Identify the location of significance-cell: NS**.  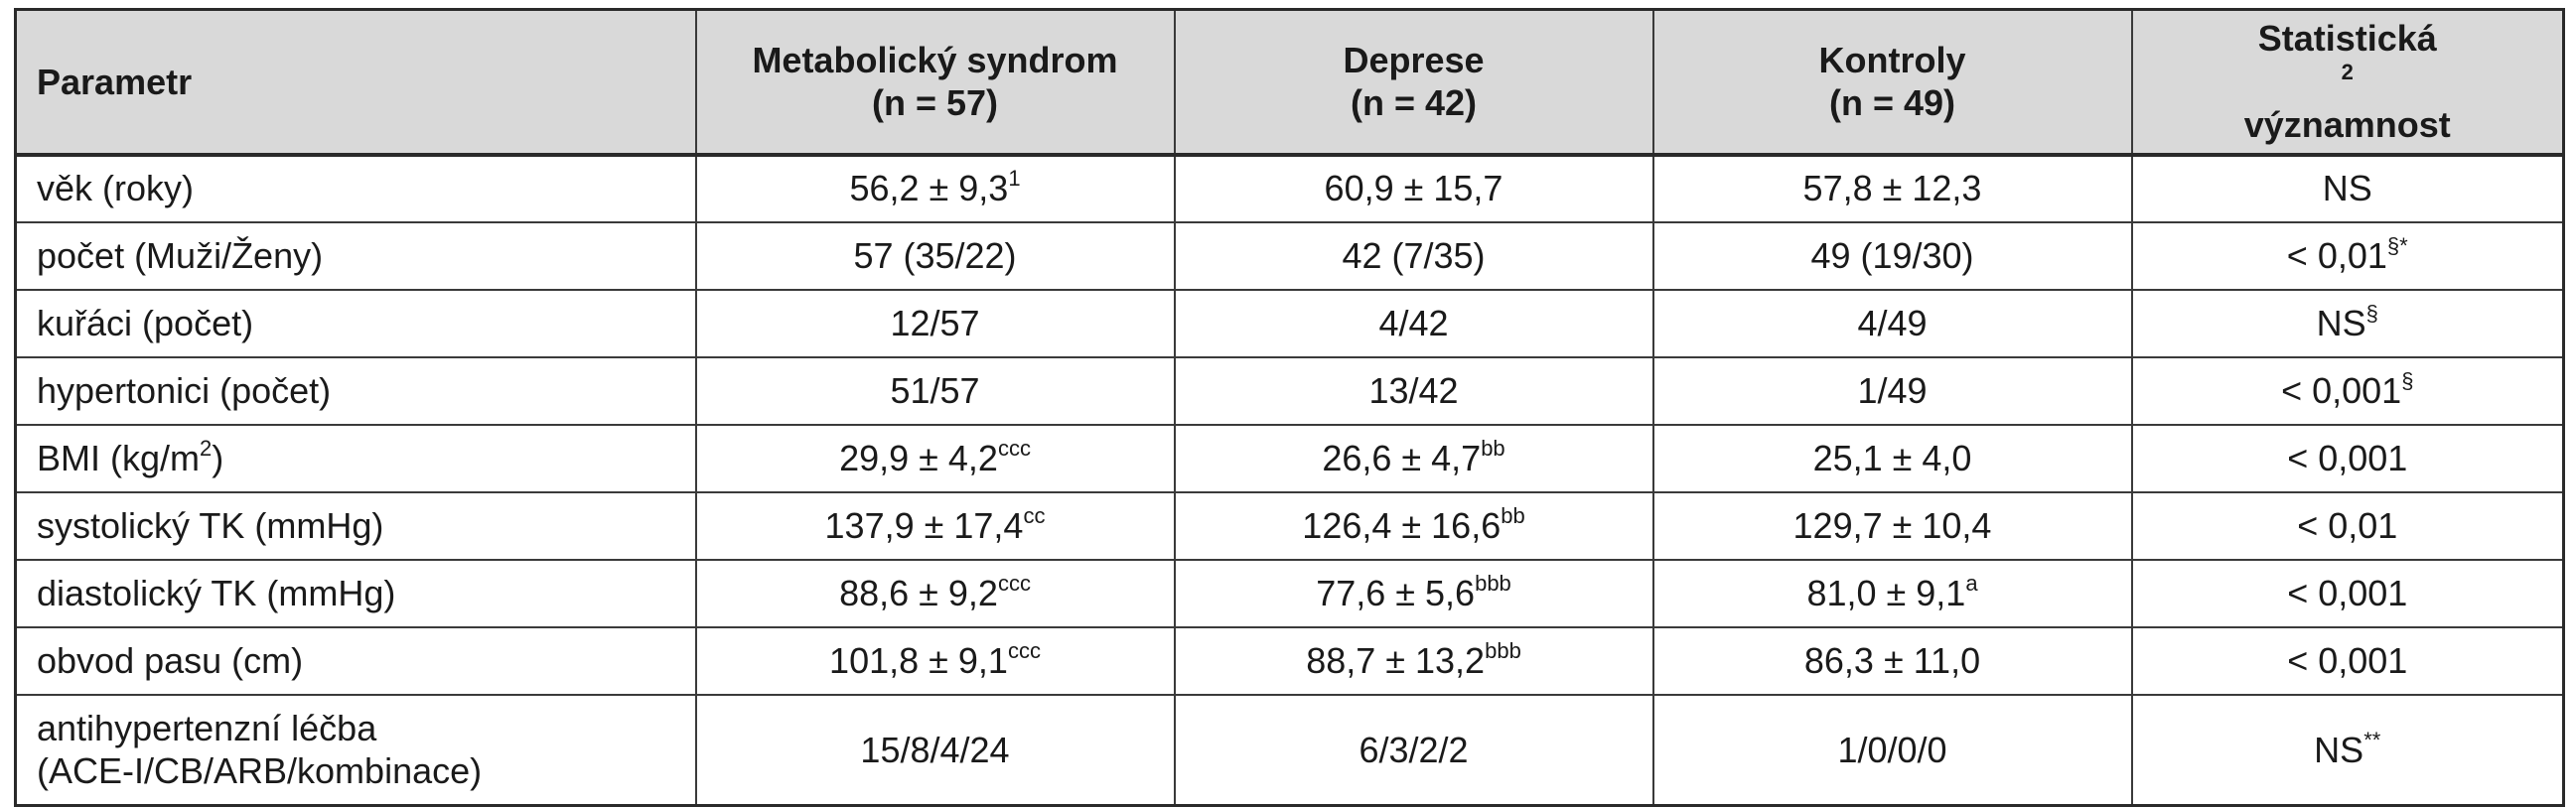
(2348, 750).